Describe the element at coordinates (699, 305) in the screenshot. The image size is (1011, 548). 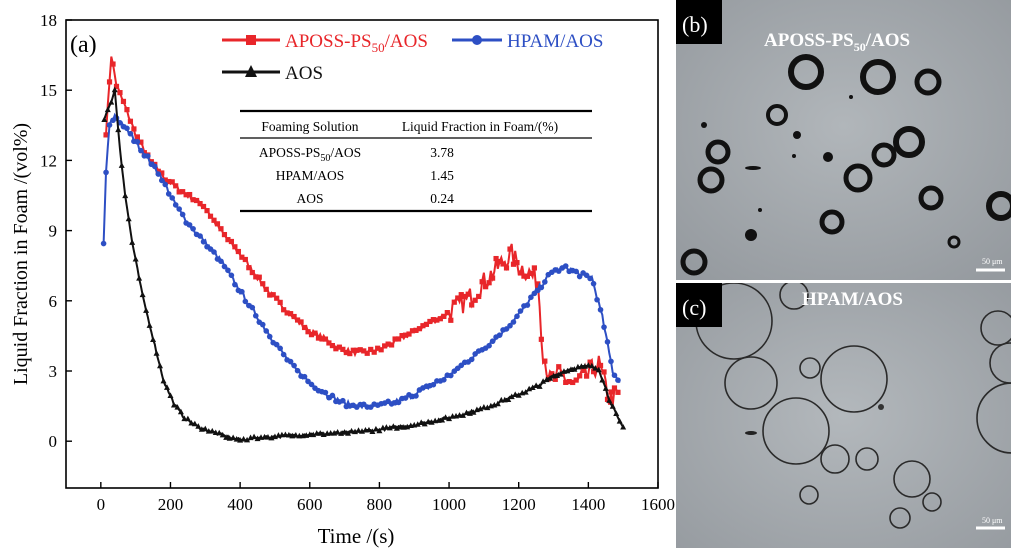
I see `panel-c-label-bg` at that location.